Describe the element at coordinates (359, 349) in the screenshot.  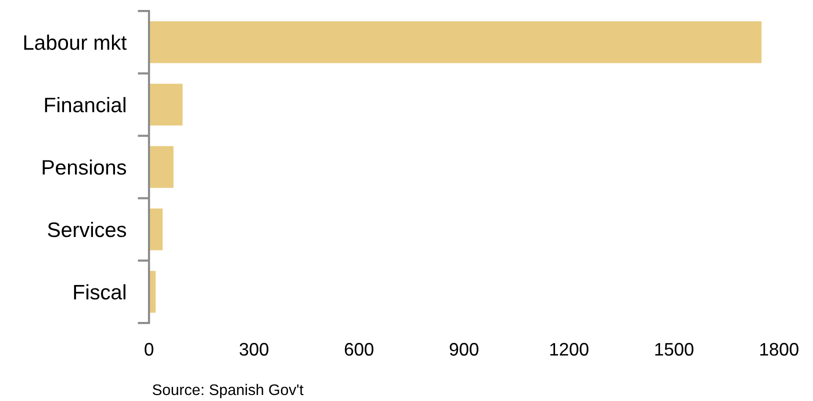
I see `x-tick-label: 600` at that location.